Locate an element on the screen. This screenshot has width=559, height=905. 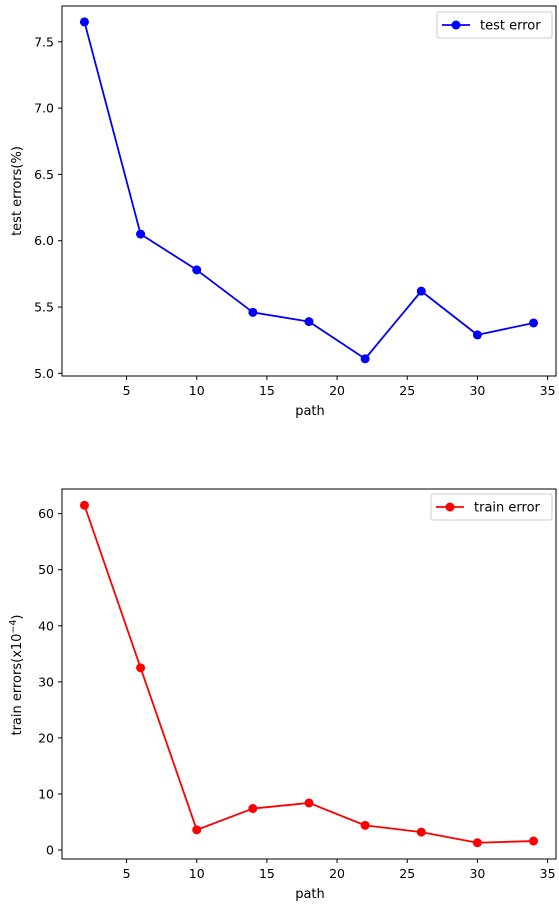
y-axis-label-exponent: −4 is located at coordinates (13, 627).